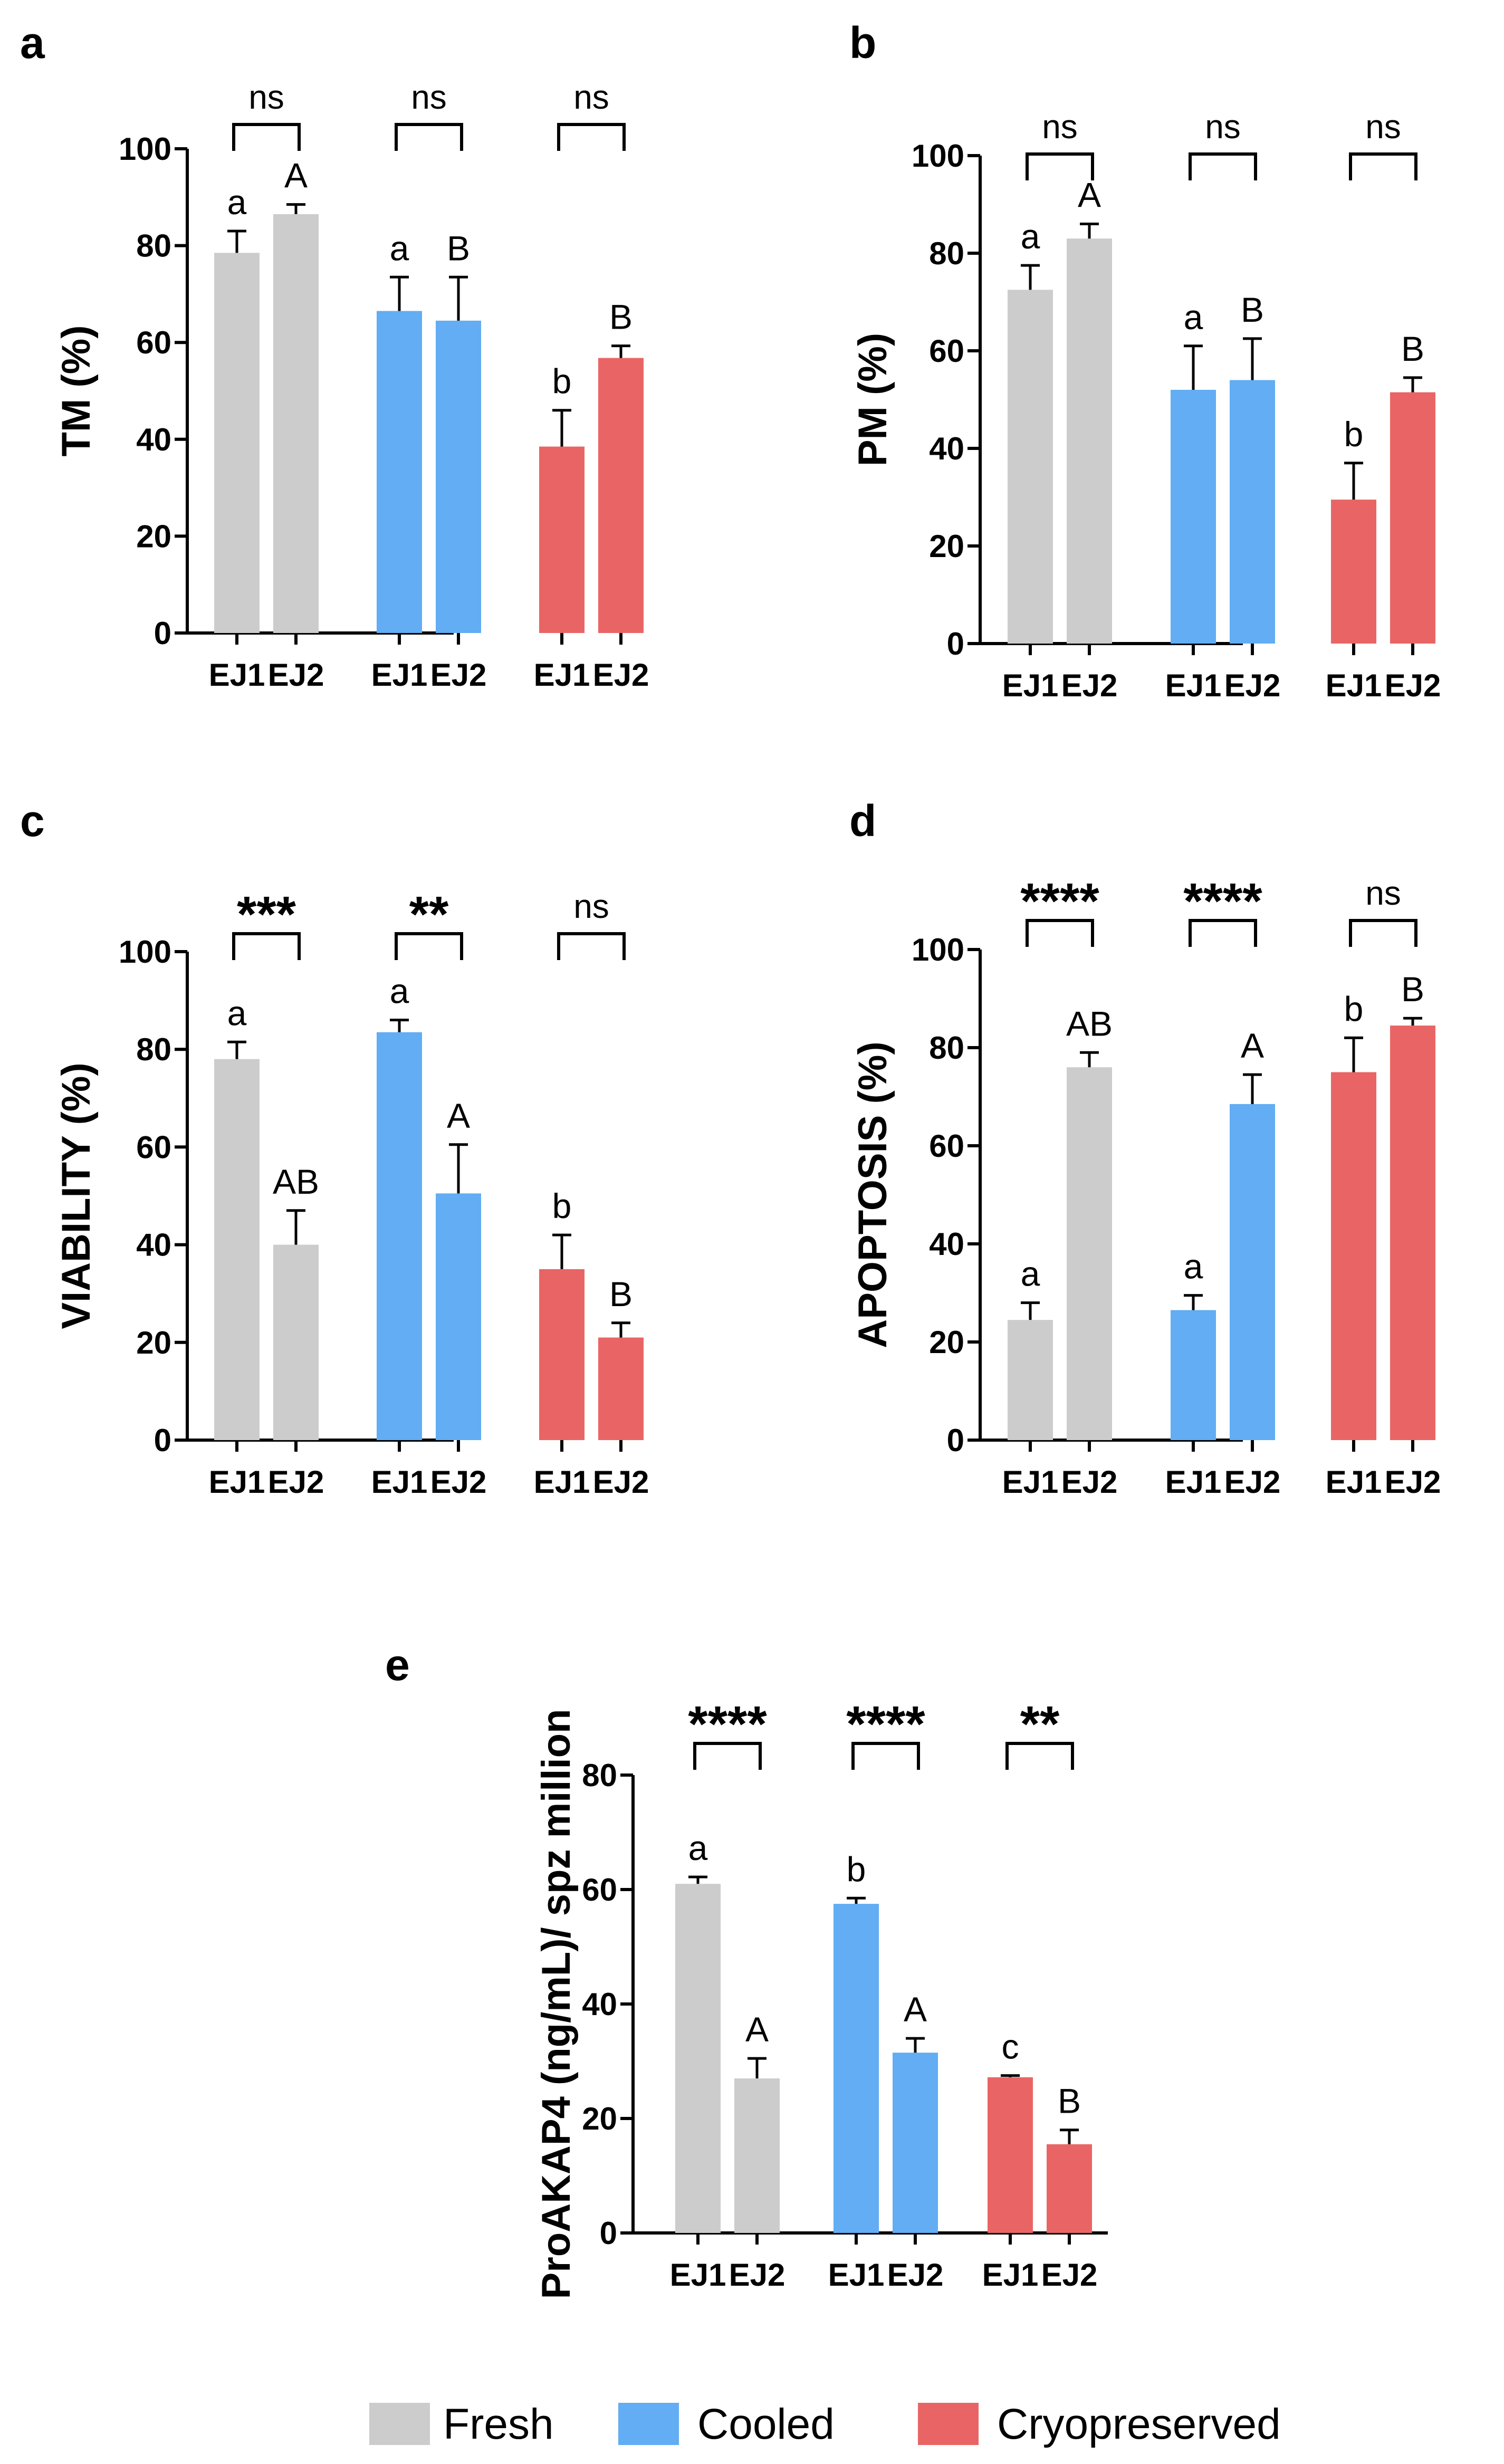 The width and height of the screenshot is (1504, 2464). Describe the element at coordinates (556, 2004) in the screenshot. I see `y-axis-title: ProAKAP4 (ng/mL)/ spz million` at that location.